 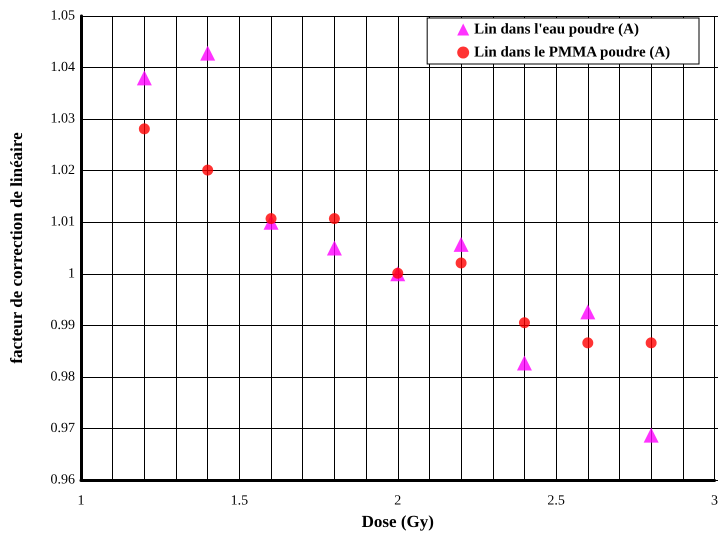 I want to click on y-tick-label: 1.02, so click(x=62, y=170).